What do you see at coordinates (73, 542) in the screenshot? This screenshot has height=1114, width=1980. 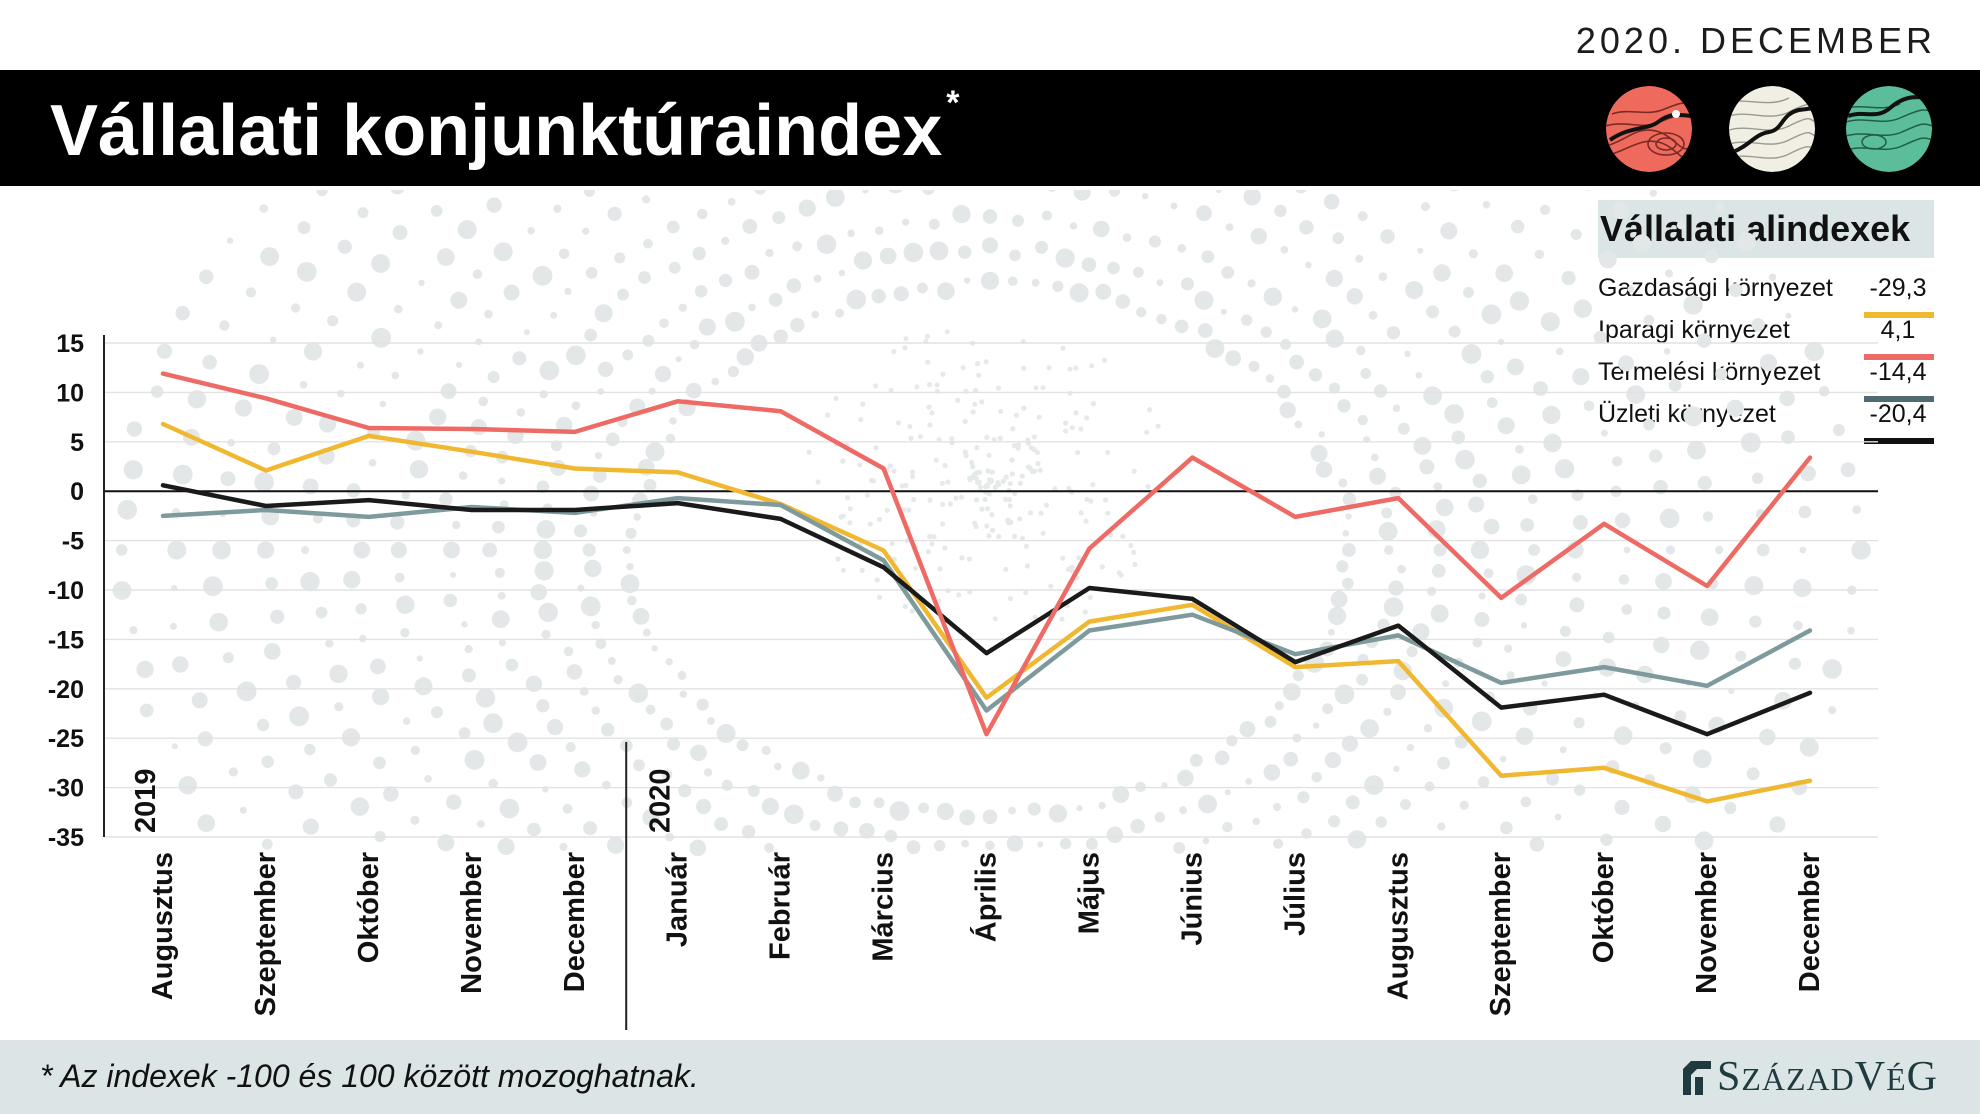 I see `y-tick-label: -5` at bounding box center [73, 542].